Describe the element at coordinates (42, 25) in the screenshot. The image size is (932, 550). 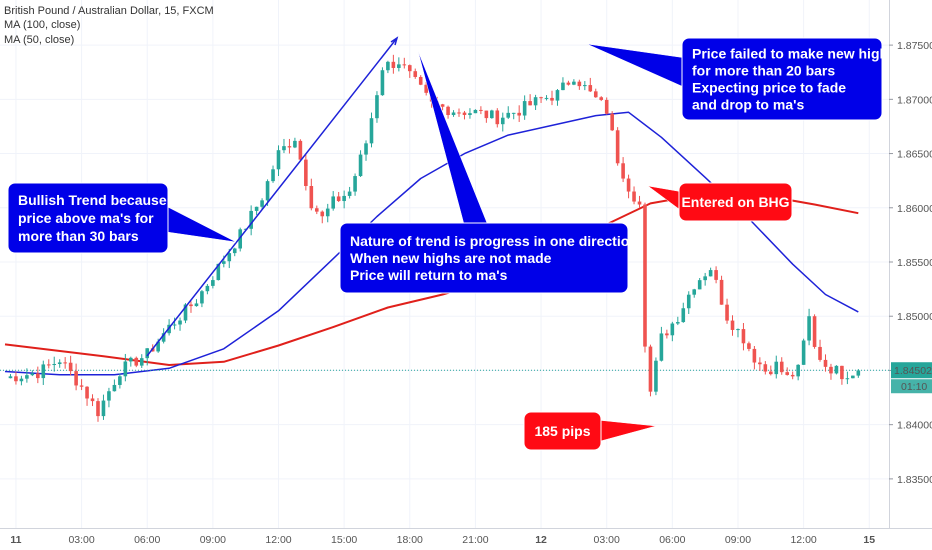
I see `ma100-legend: MA (100, close)` at that location.